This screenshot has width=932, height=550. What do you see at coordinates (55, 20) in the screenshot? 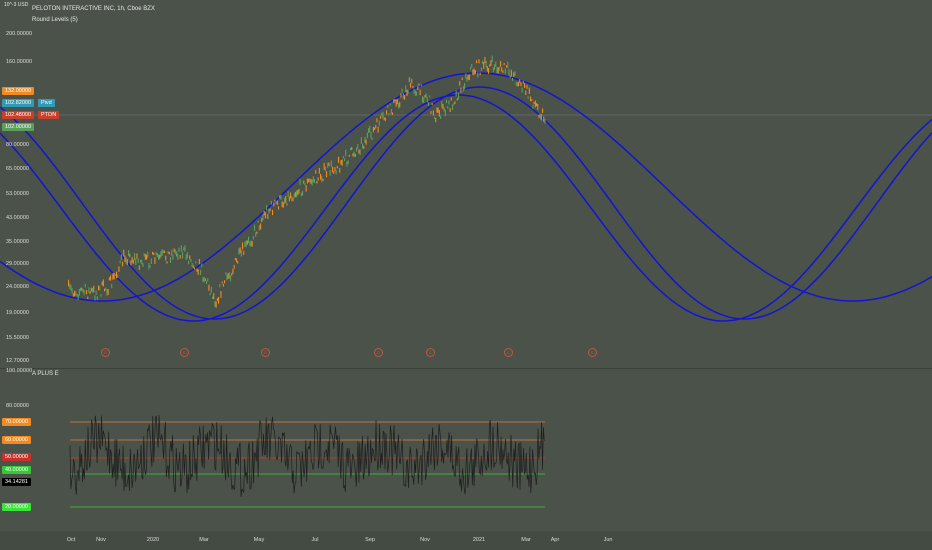
I see `indicator-title: Round Levels (5)` at bounding box center [55, 20].